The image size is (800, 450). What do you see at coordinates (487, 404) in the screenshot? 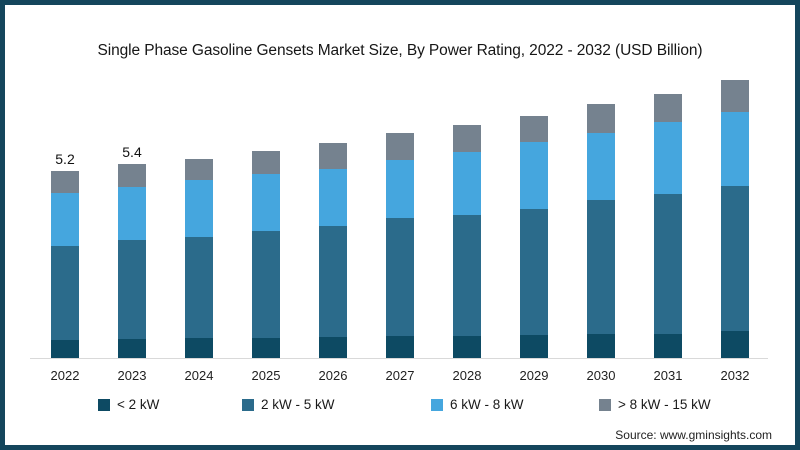
I see `legend-label: 6 kW - 8 kW` at bounding box center [487, 404].